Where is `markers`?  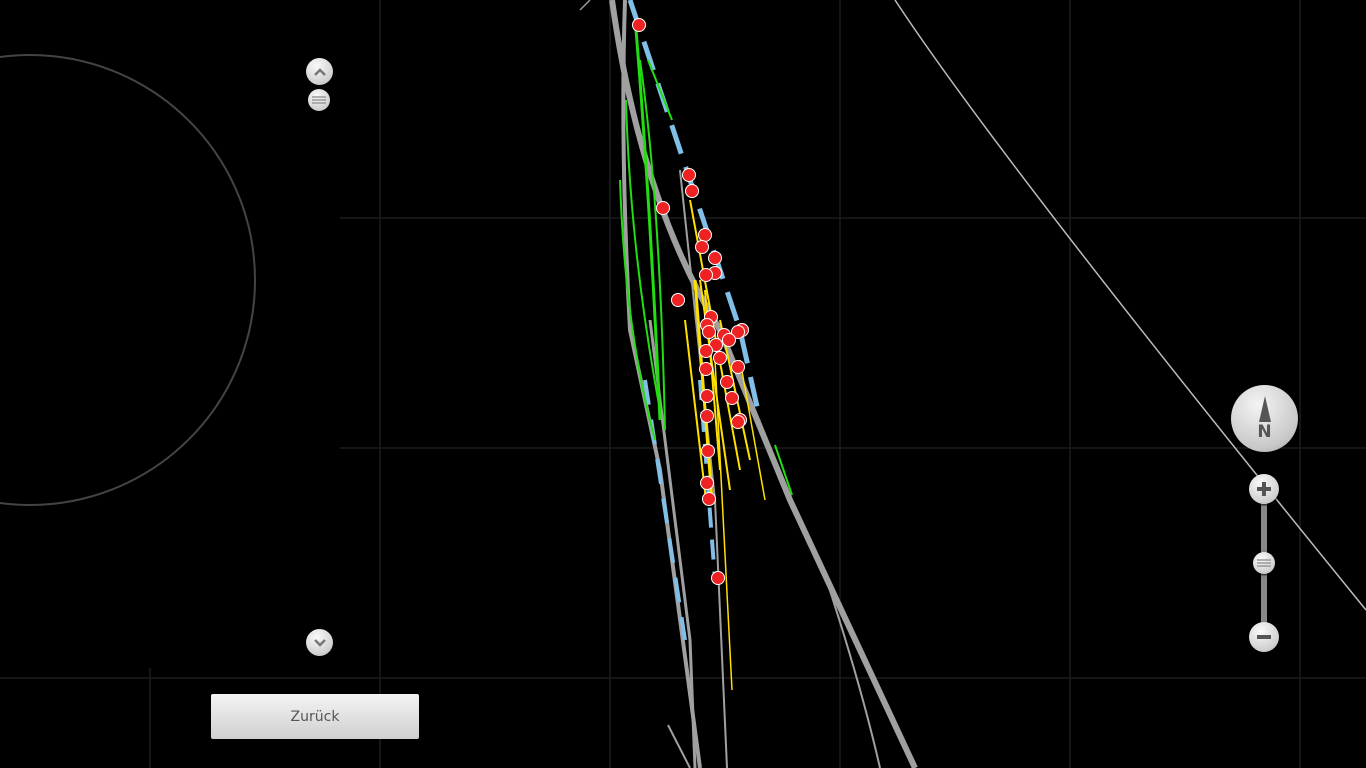
markers is located at coordinates (690, 301).